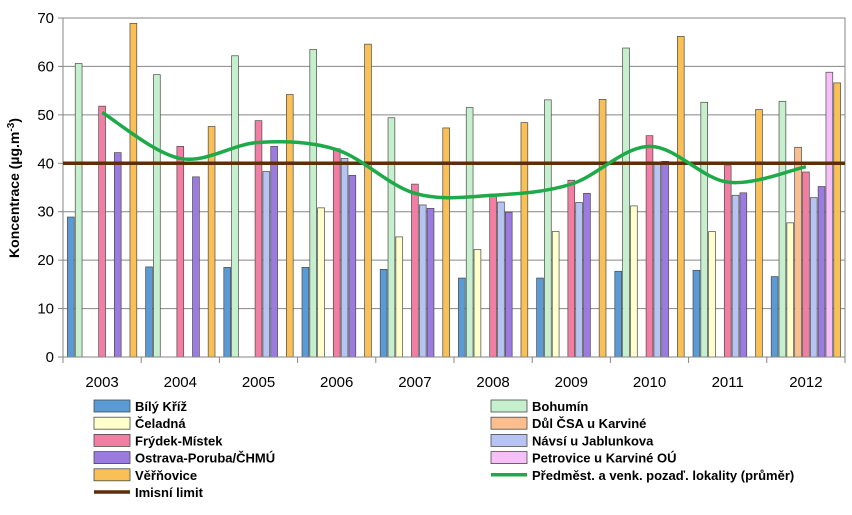  Describe the element at coordinates (14, 188) in the screenshot. I see `y-axis-title: Koncentrace (µg.m-3)` at that location.